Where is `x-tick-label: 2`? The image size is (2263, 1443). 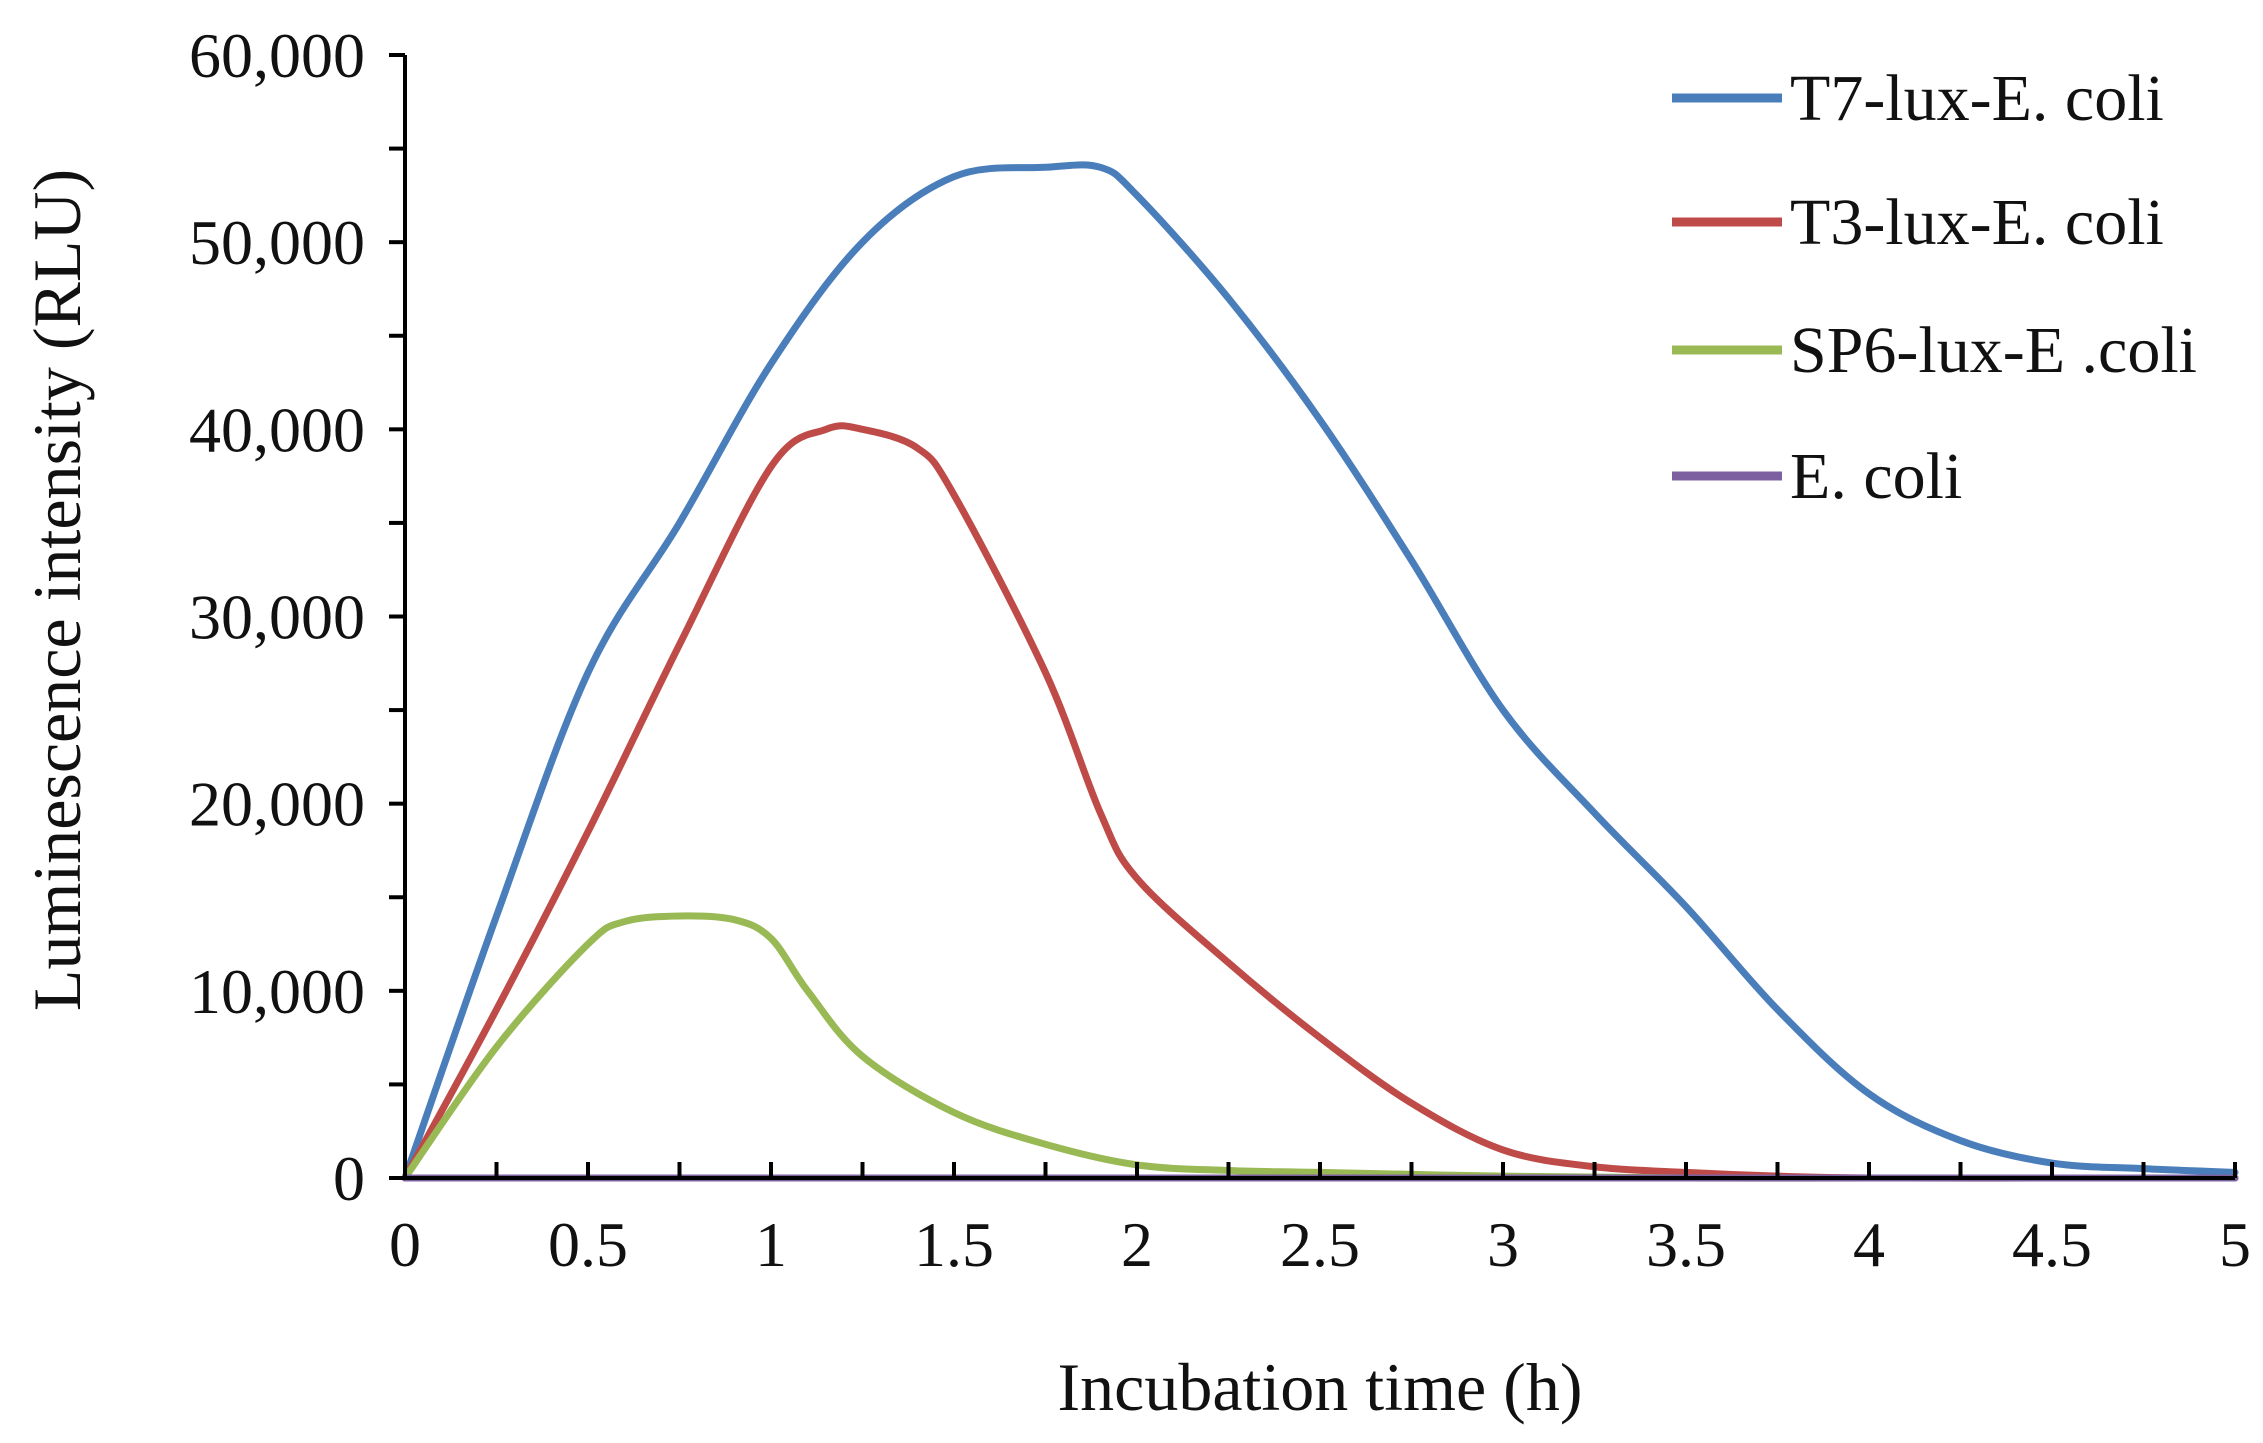 x-tick-label: 2 is located at coordinates (1137, 1244).